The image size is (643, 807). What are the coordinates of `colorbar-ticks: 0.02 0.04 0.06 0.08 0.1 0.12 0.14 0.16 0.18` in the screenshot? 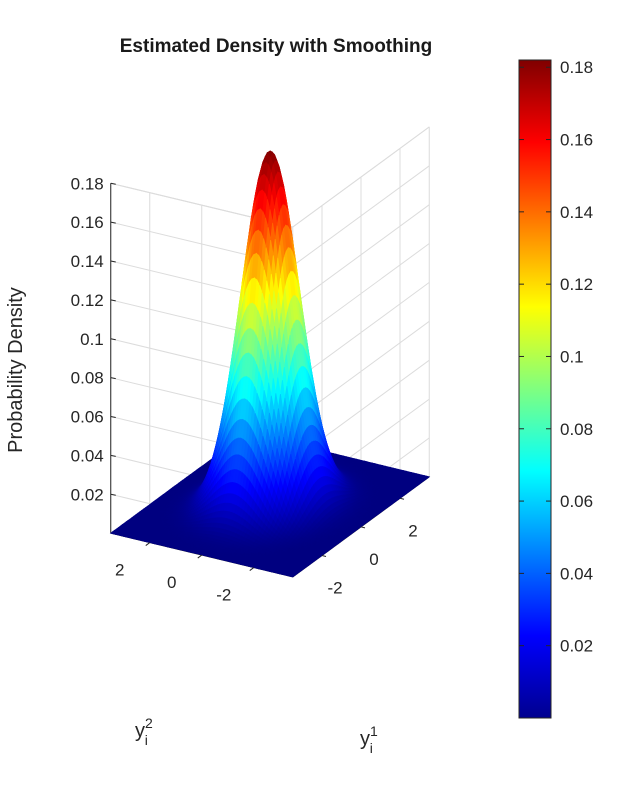 It's located at (556, 357).